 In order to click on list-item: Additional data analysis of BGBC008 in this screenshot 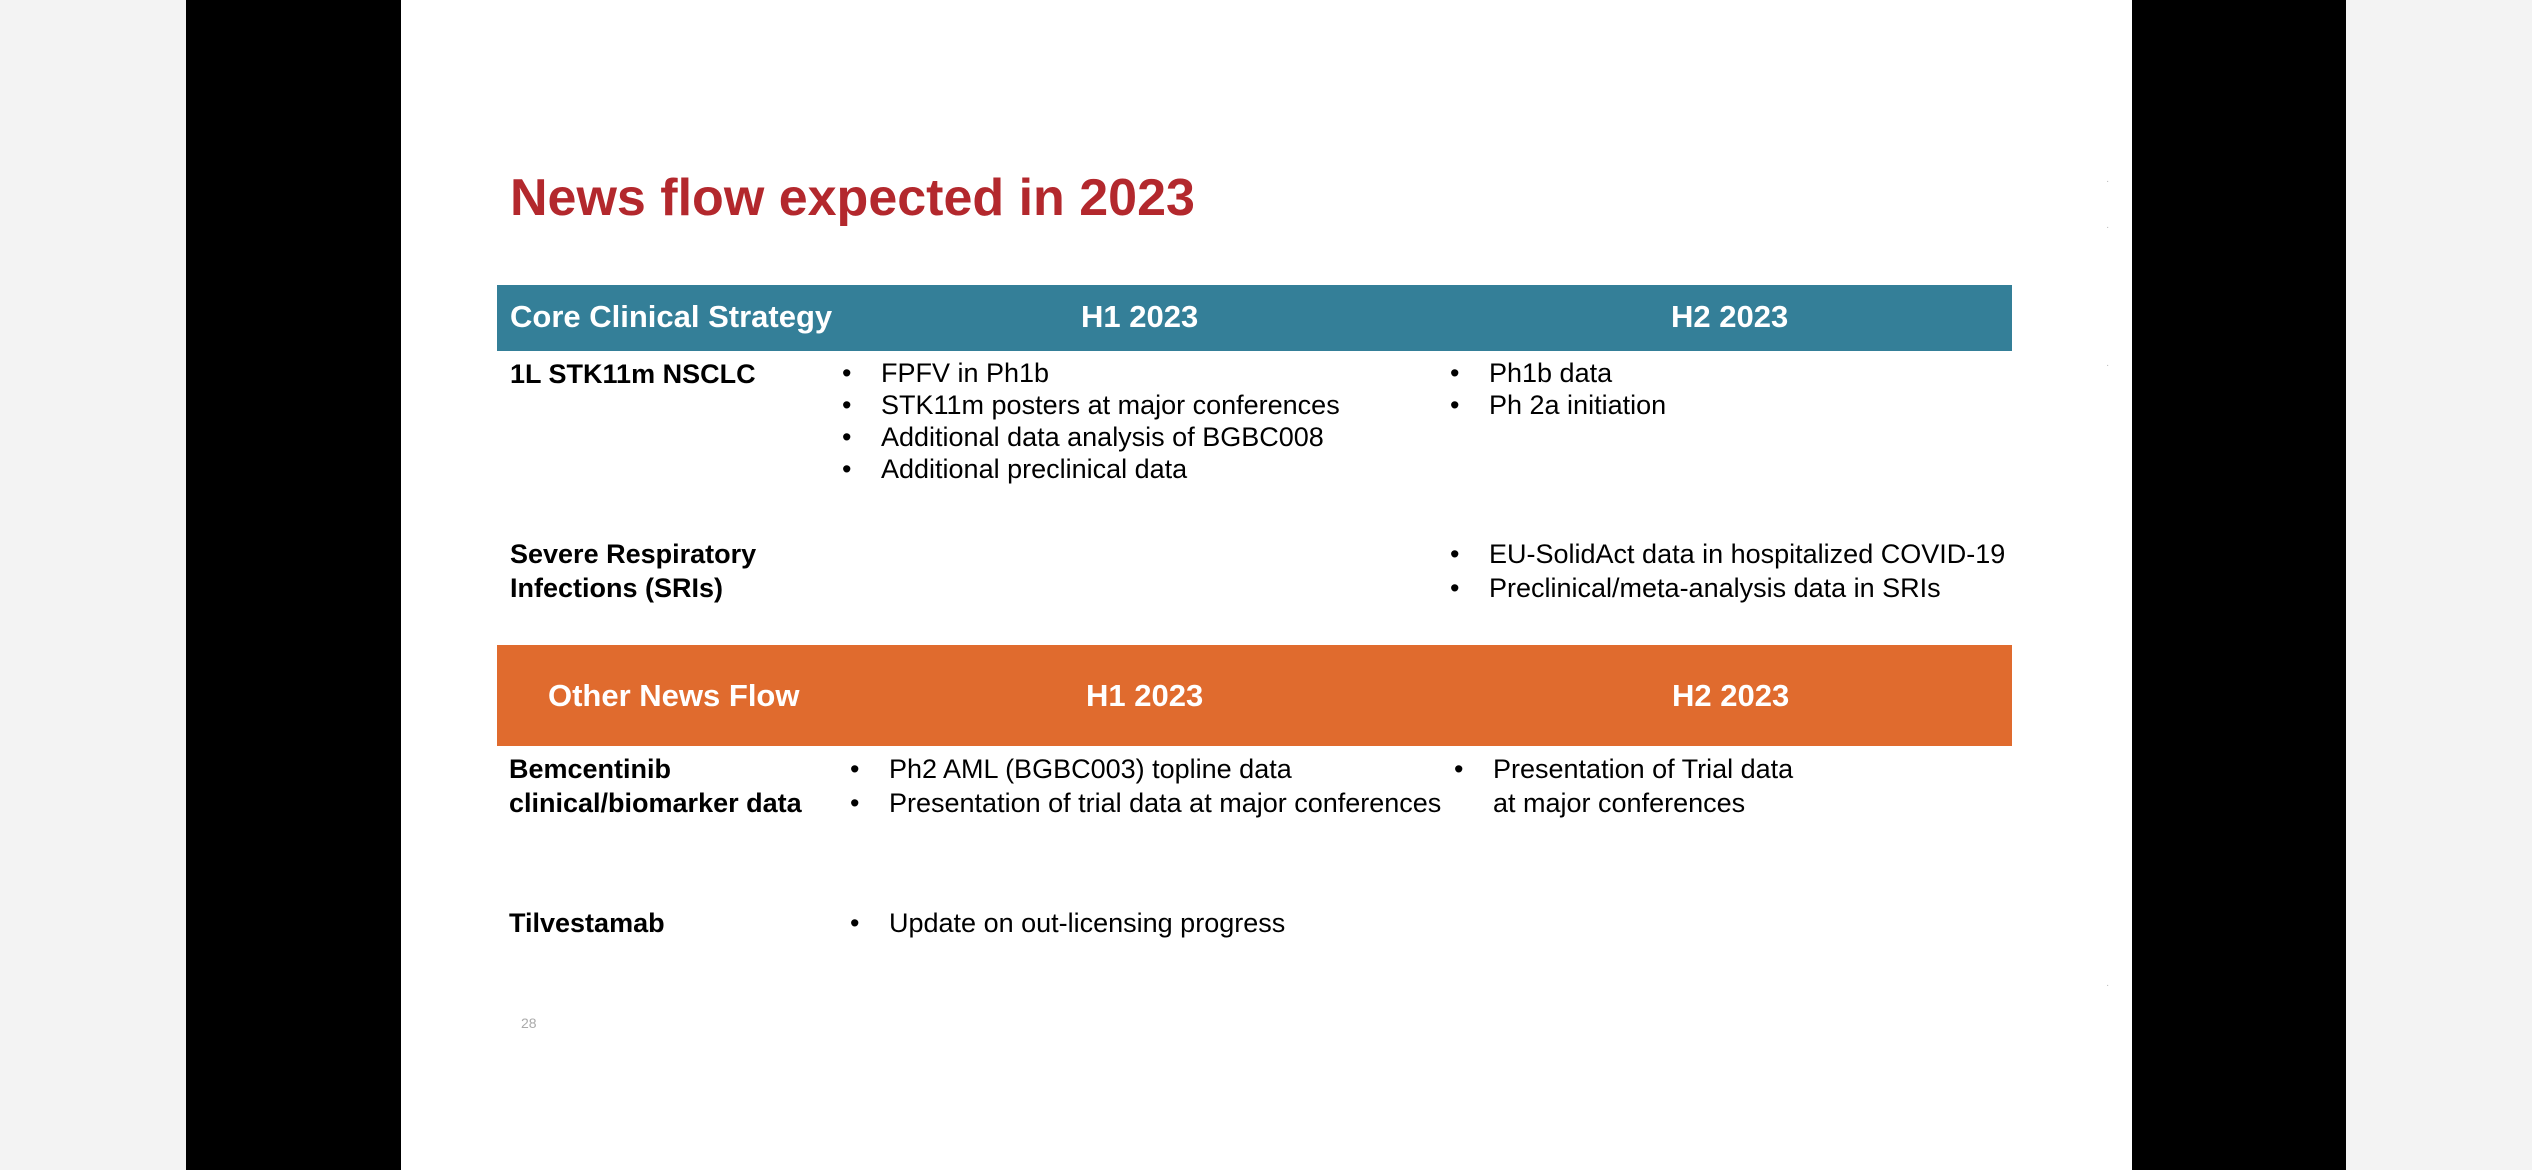, I will do `click(1091, 437)`.